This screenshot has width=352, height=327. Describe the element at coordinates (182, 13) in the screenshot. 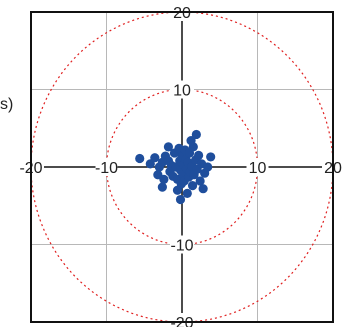

I see `y-tick-label: 20` at that location.